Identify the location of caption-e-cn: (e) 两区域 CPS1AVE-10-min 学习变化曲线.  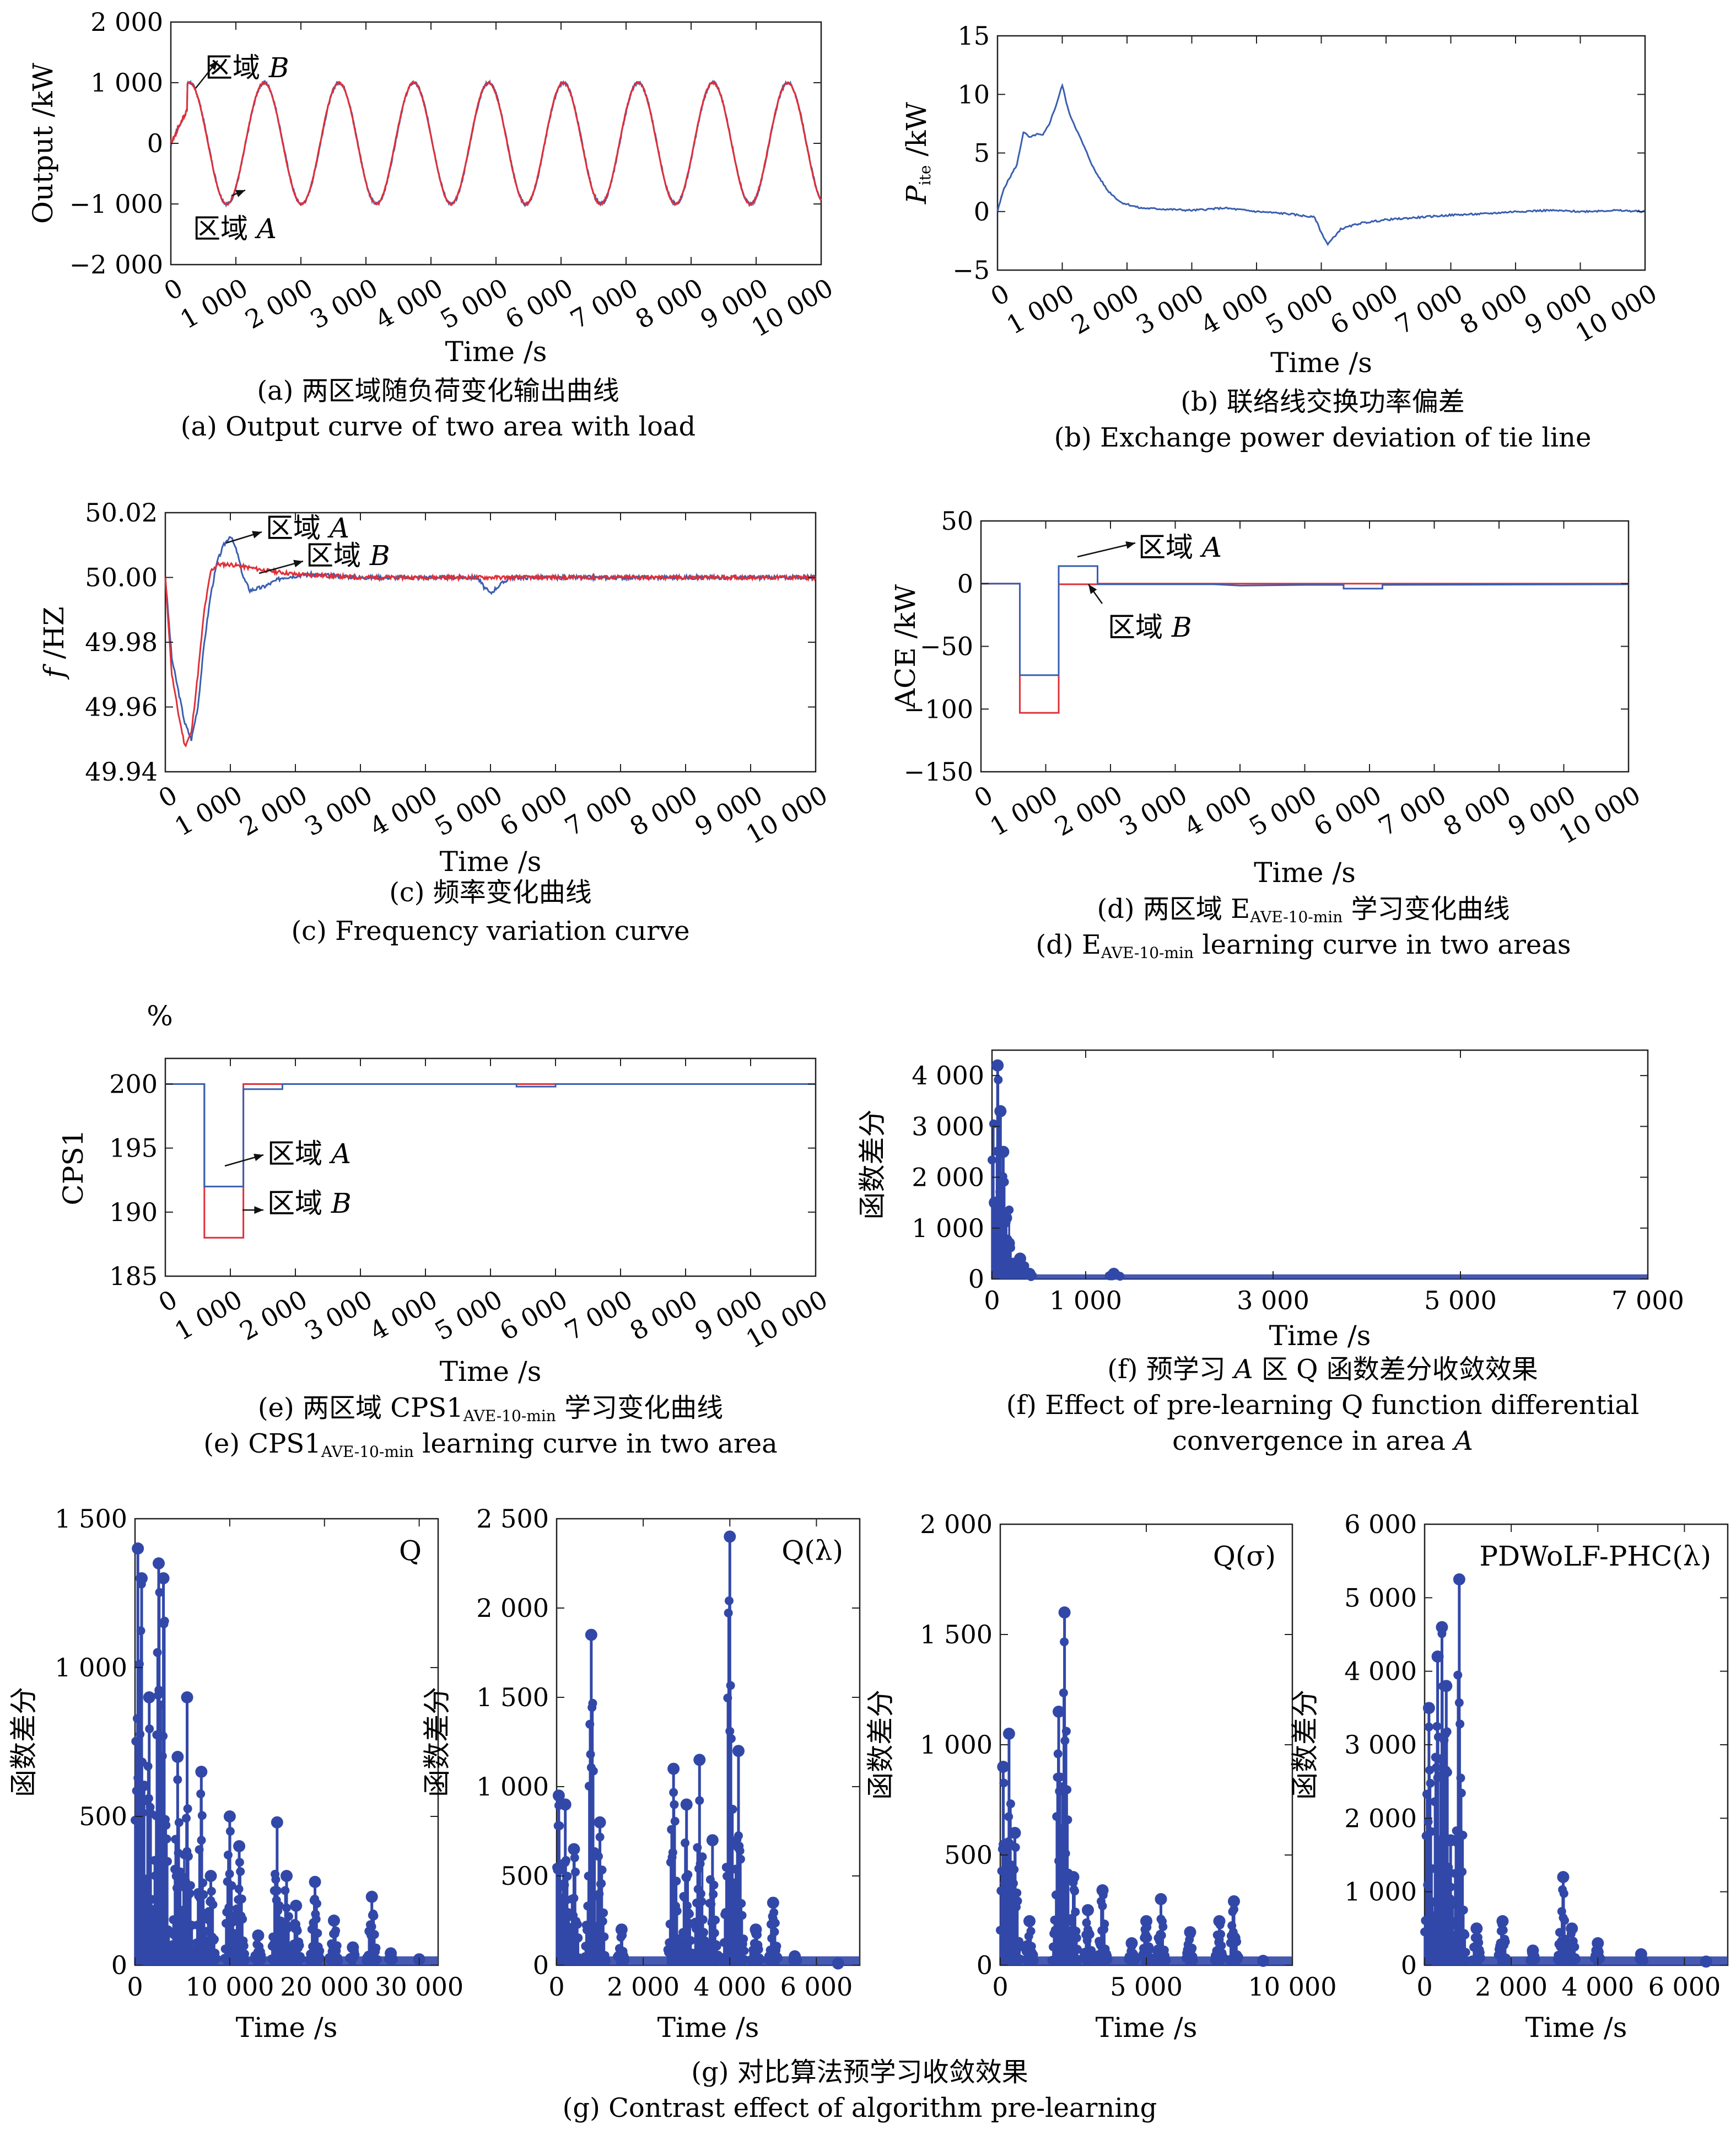
(490, 1408).